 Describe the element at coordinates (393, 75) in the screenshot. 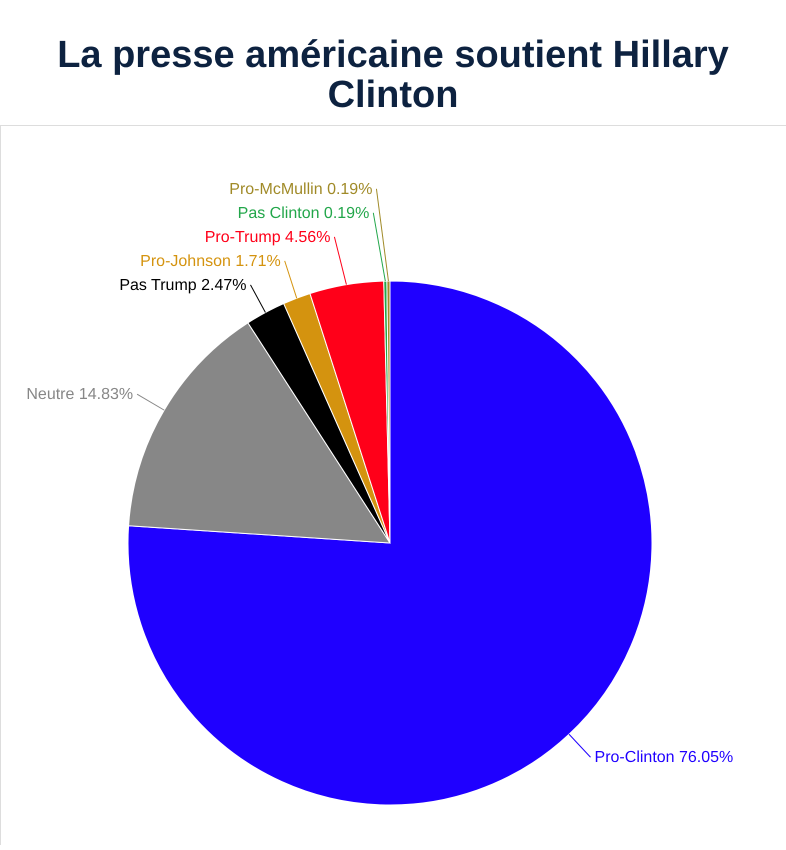

I see `chart-title: La presse américaine soutient Hillary Clinton` at that location.